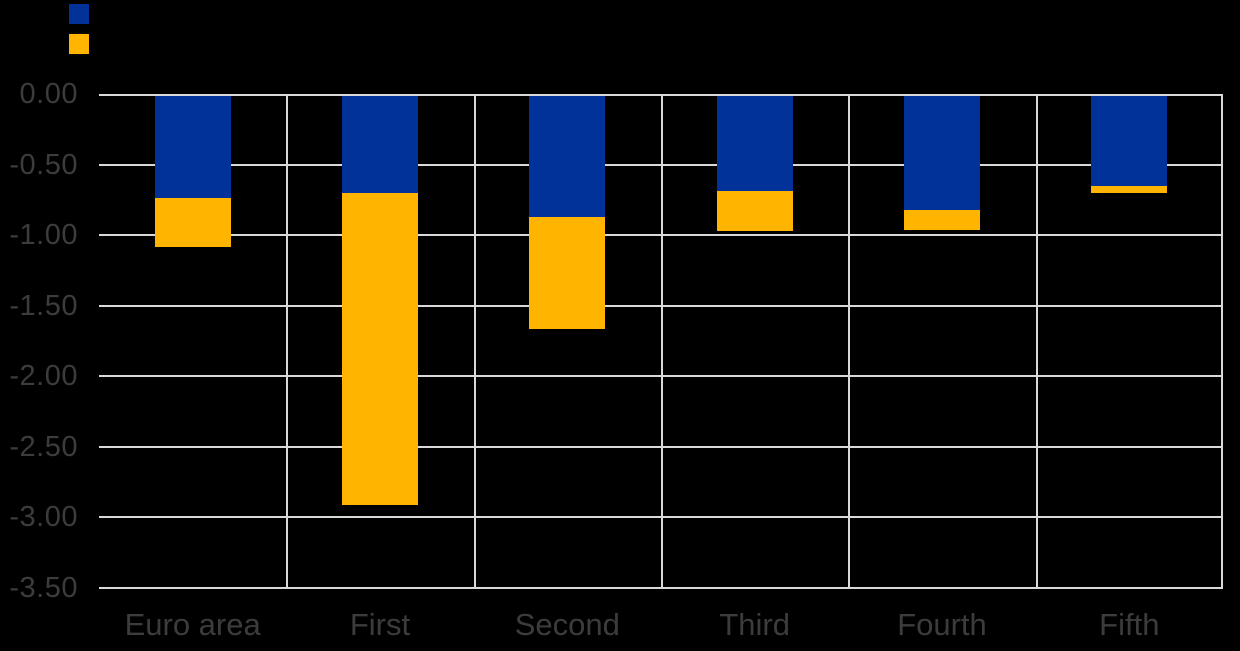 The width and height of the screenshot is (1240, 651). I want to click on bar-segment-series-2-yellow-fourth, so click(942, 220).